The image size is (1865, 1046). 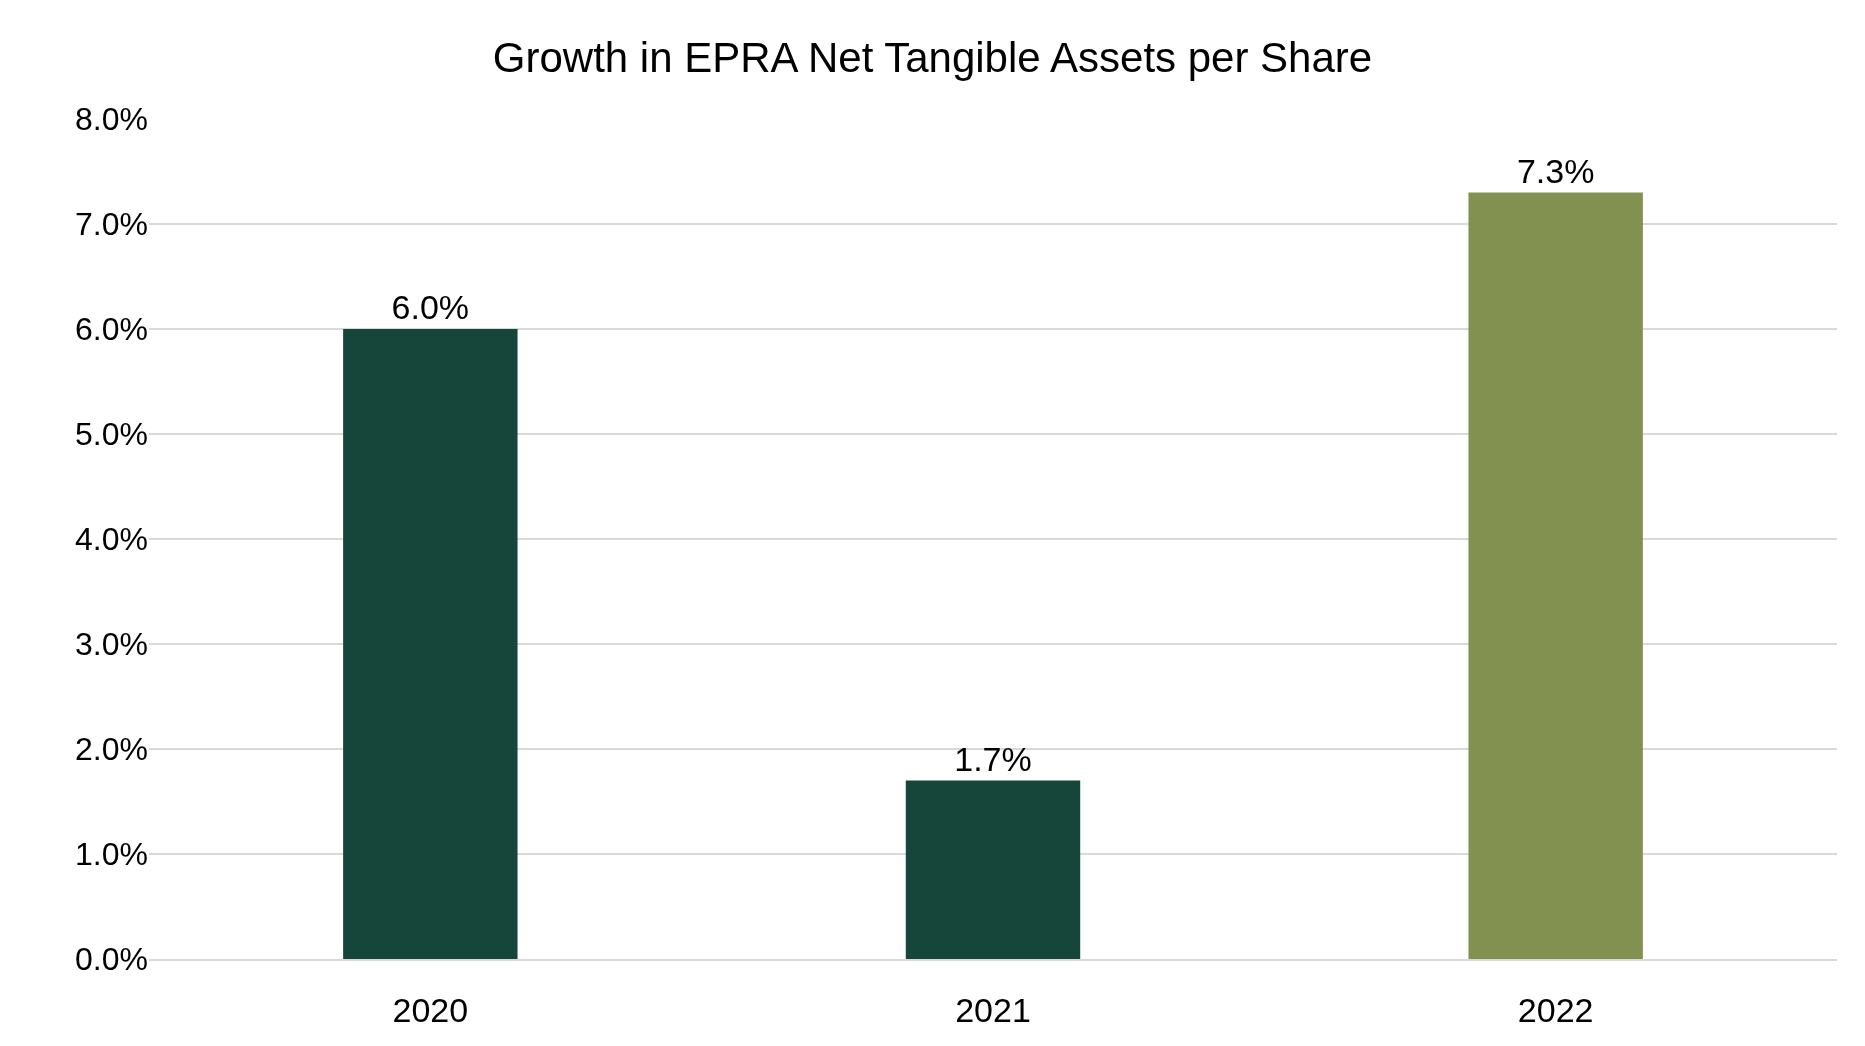 I want to click on data-label: 7.3%, so click(x=1555, y=170).